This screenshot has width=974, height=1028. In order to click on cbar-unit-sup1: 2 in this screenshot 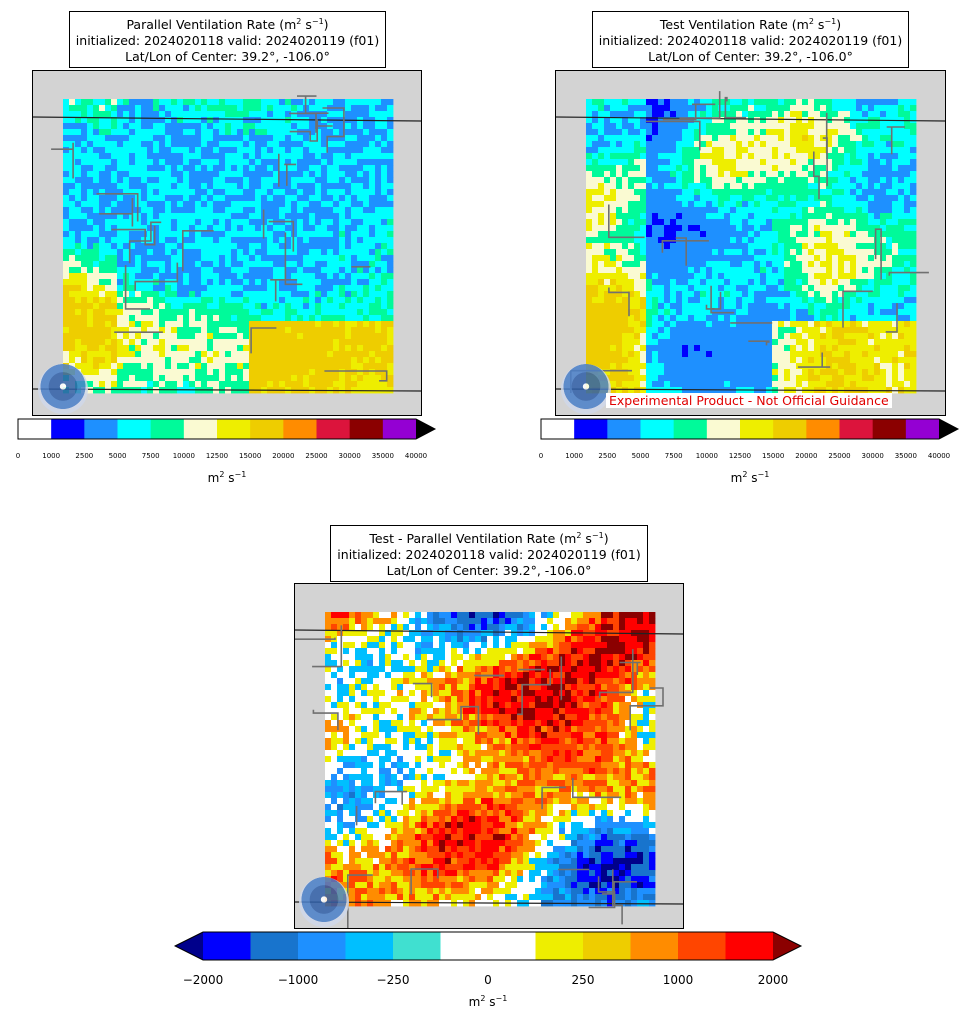, I will do `click(222, 474)`.